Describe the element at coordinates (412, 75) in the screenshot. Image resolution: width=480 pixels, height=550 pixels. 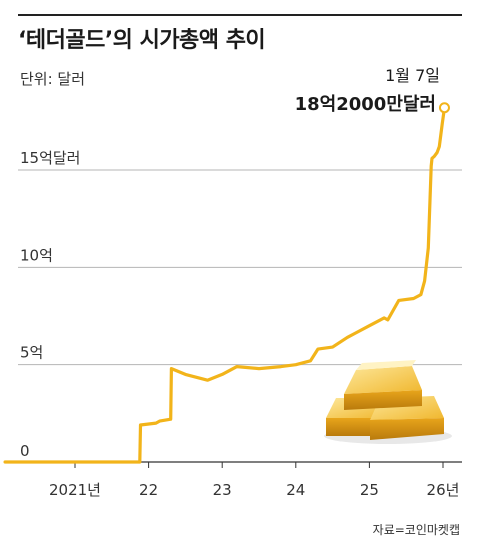
I see `annotation-date: 1월 7일` at that location.